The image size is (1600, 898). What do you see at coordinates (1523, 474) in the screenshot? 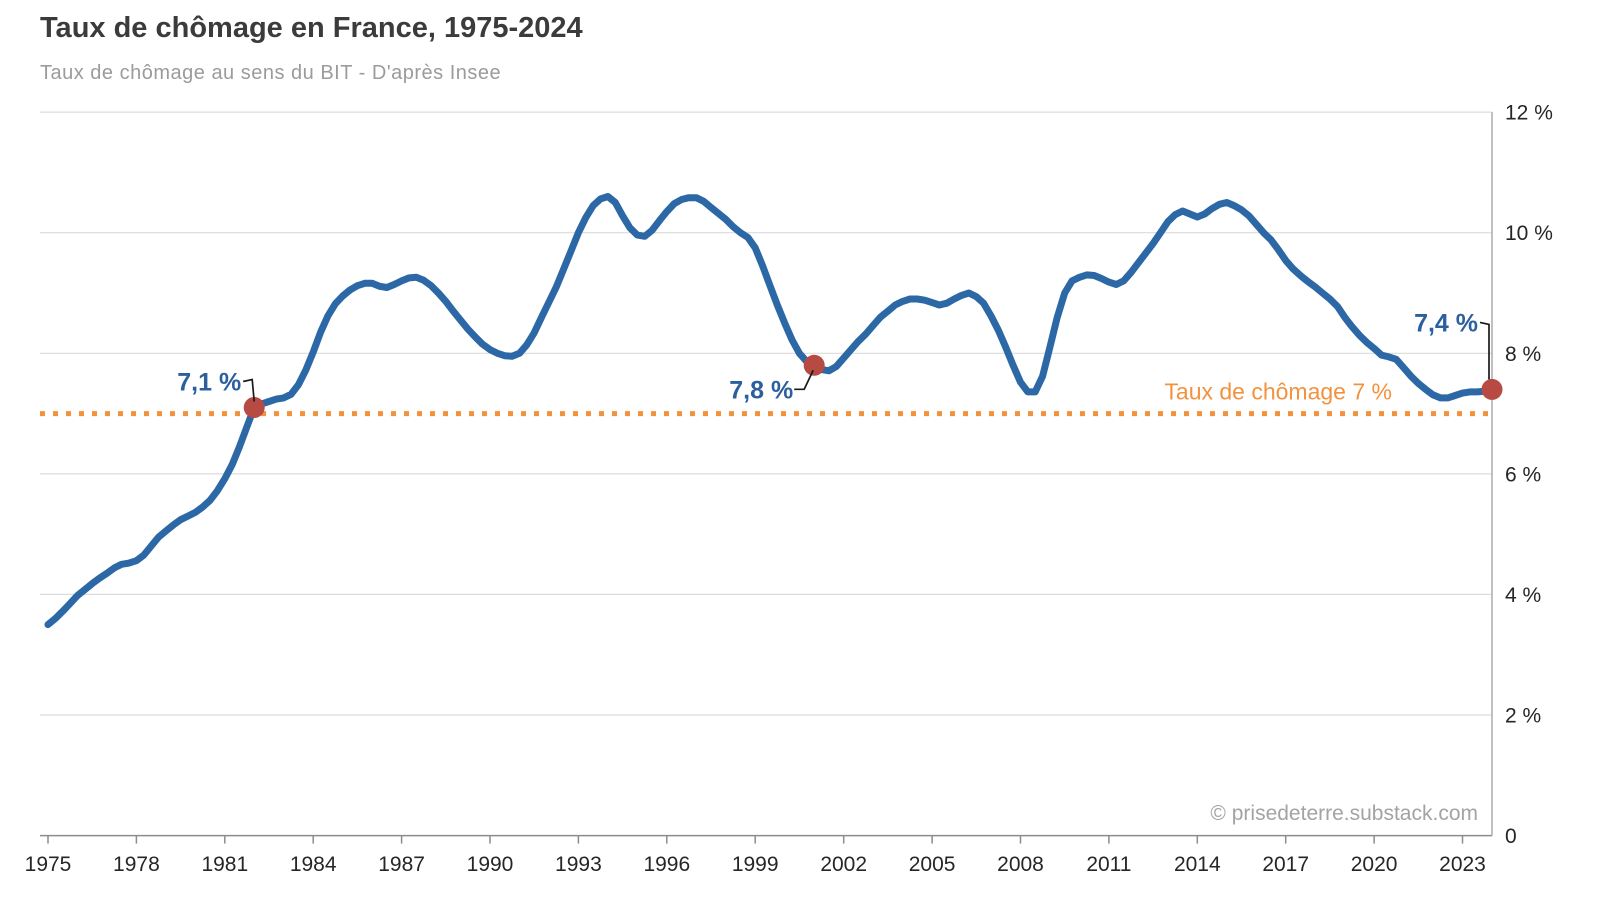
I see `y-axis-label: 6 %` at bounding box center [1523, 474].